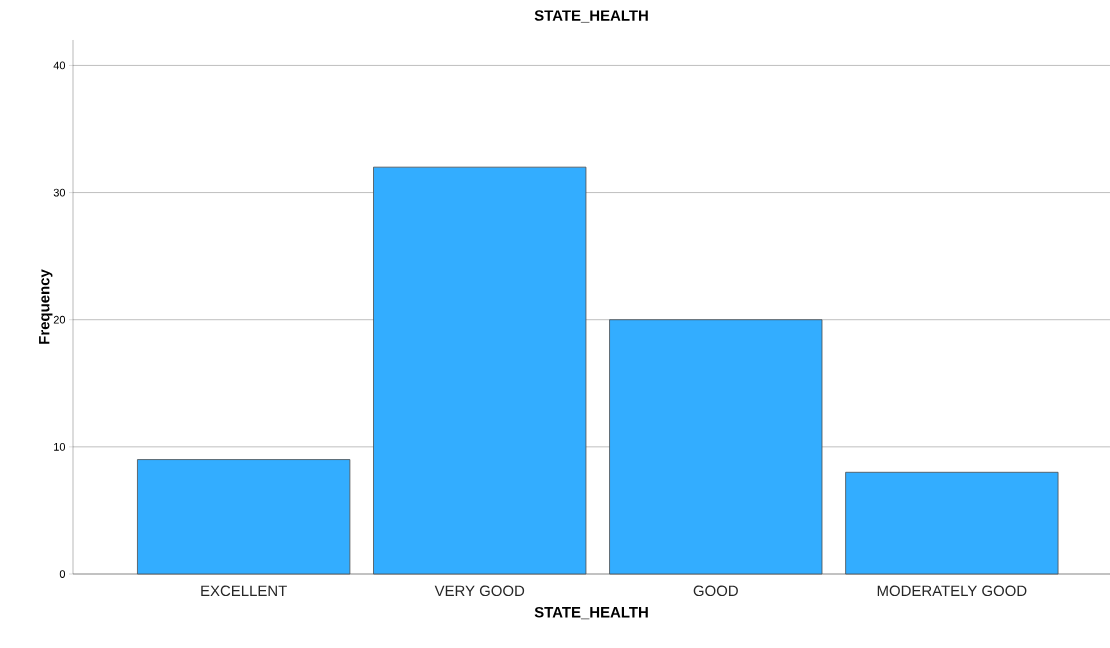 This screenshot has height=648, width=1110. Describe the element at coordinates (59, 65) in the screenshot. I see `y-tick-label: 40` at that location.